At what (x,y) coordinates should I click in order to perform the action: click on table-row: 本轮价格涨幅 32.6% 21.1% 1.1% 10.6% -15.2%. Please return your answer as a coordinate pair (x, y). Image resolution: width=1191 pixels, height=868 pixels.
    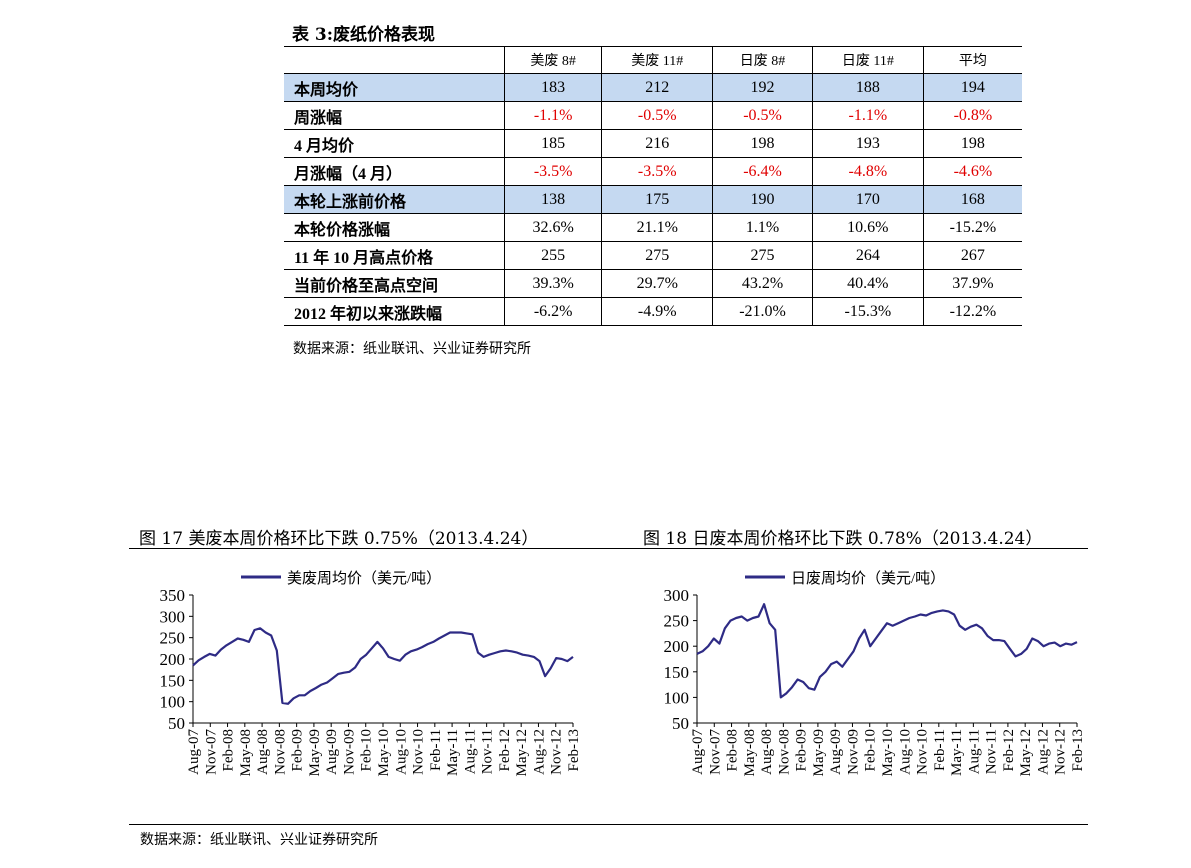
    Looking at the image, I should click on (653, 227).